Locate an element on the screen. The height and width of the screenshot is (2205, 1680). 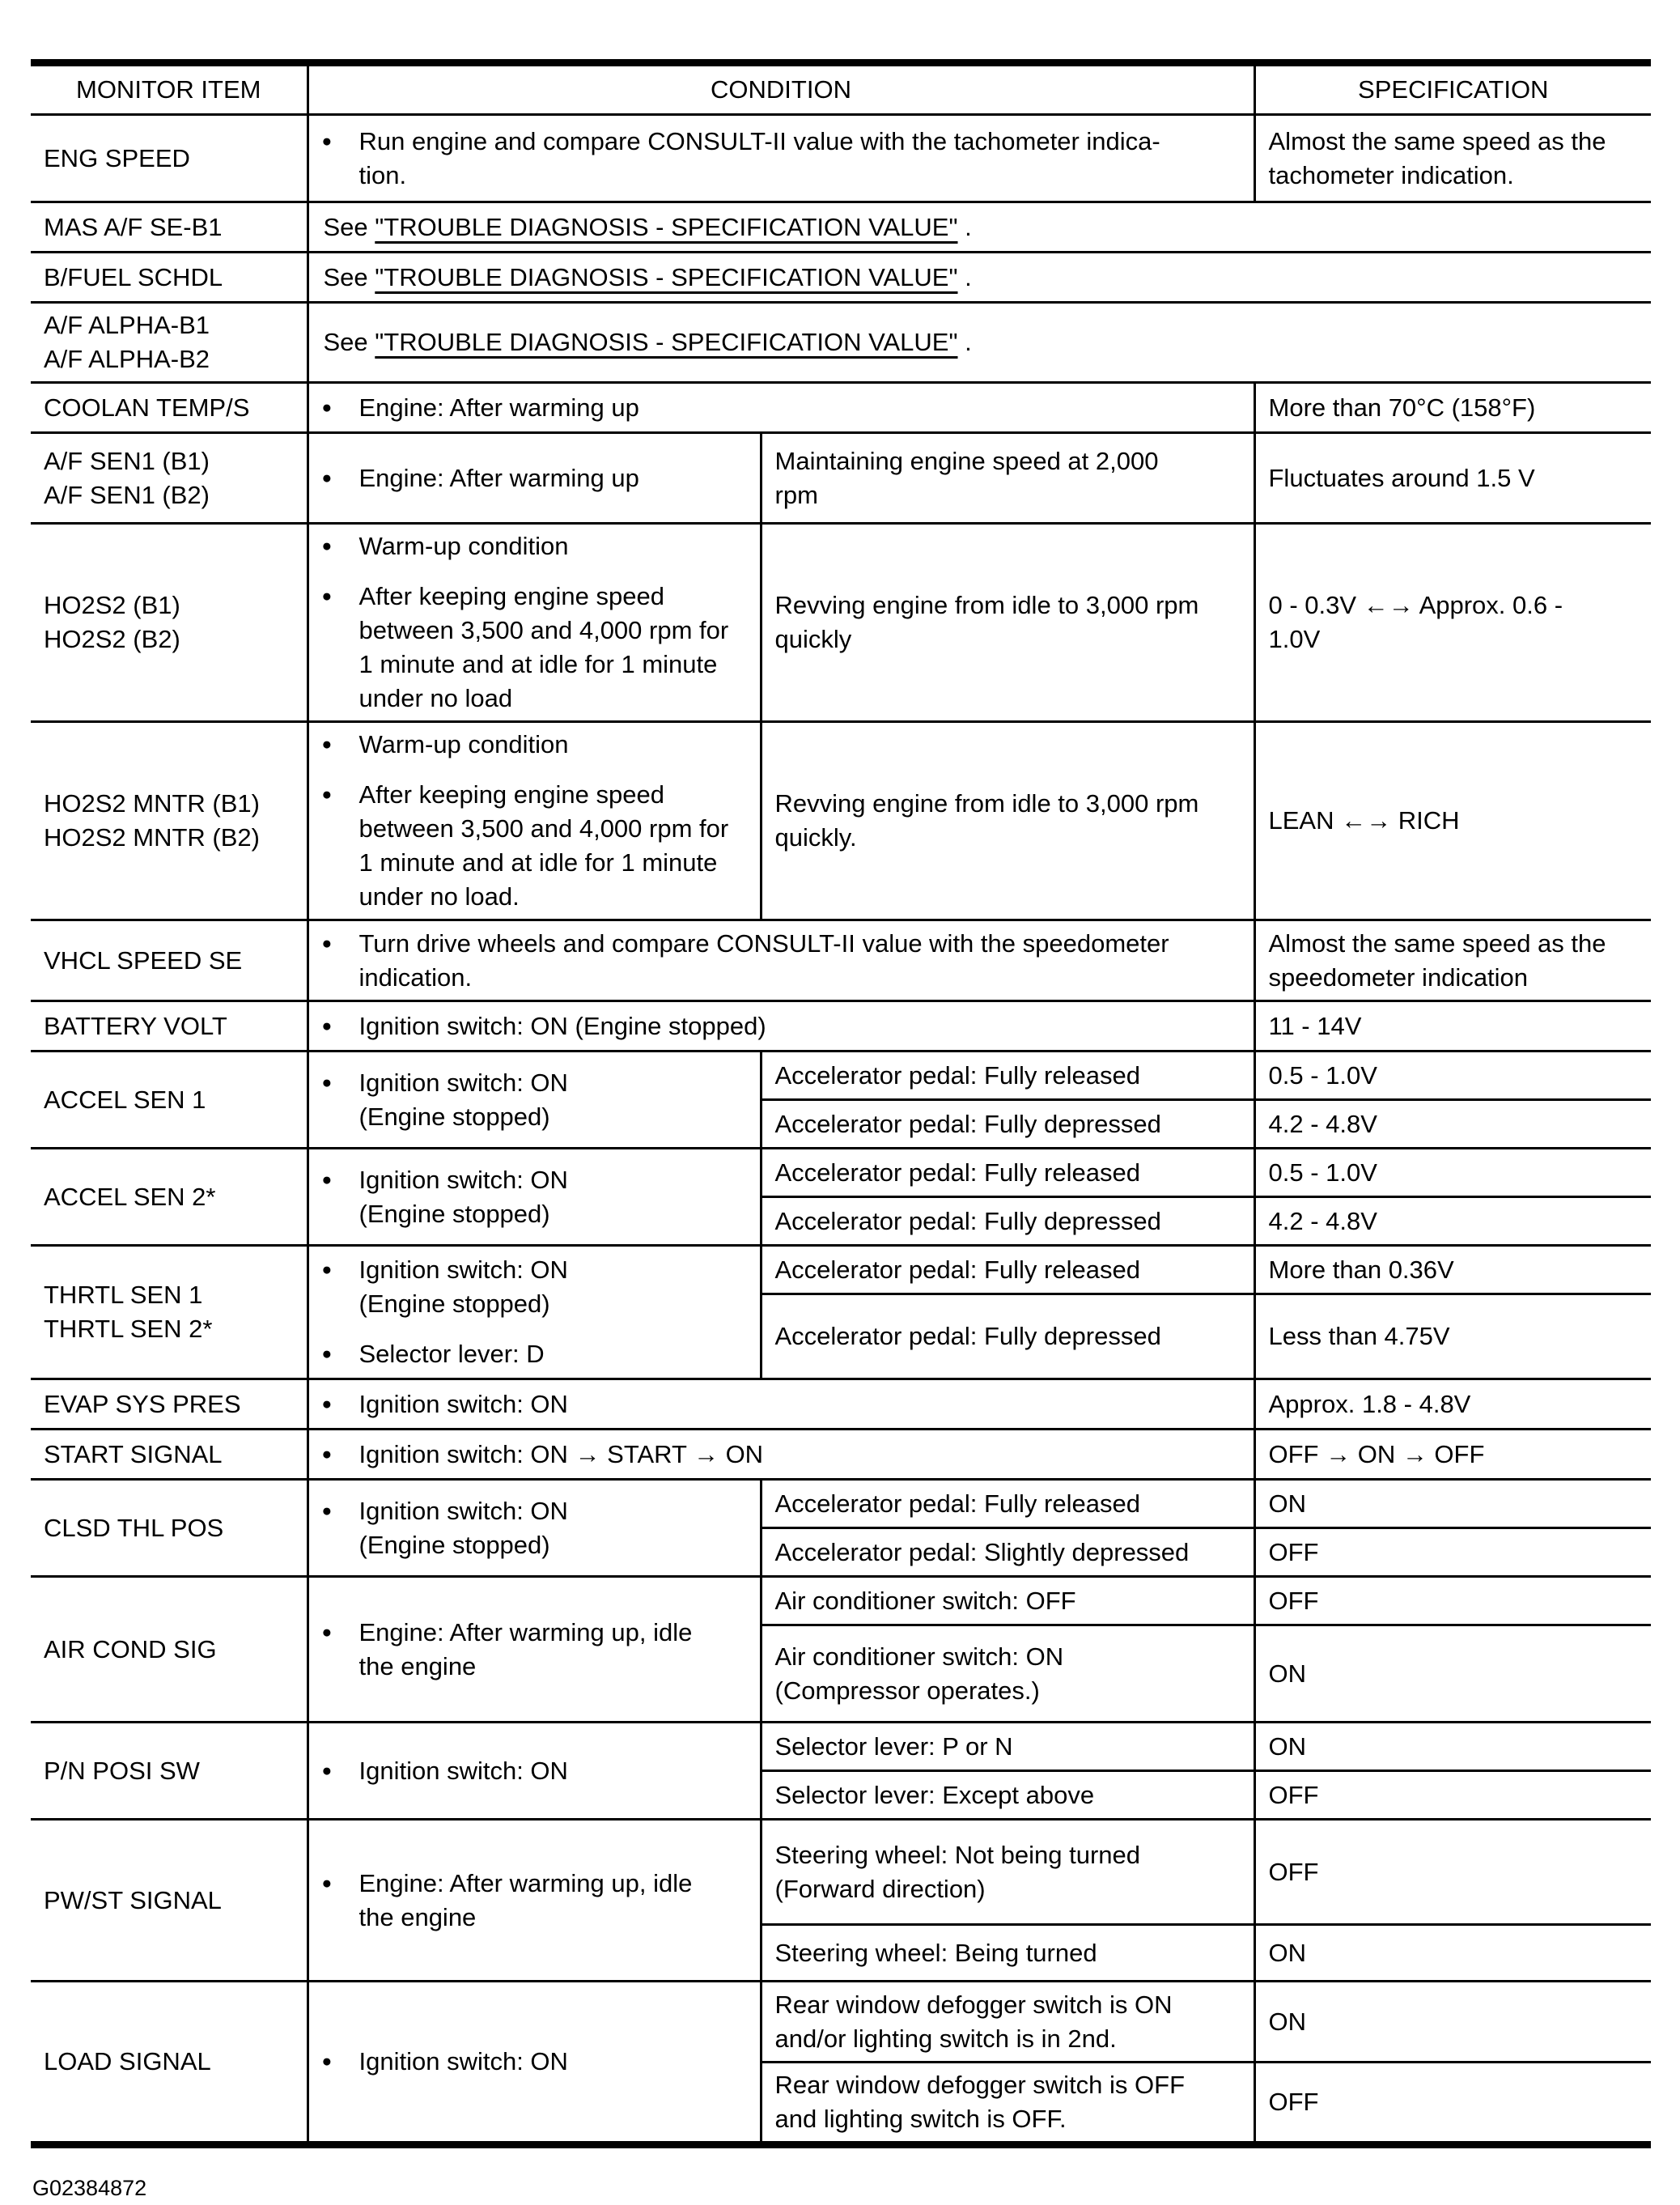
condition-cell: ● Engine: After warming up is located at coordinates (782, 408).